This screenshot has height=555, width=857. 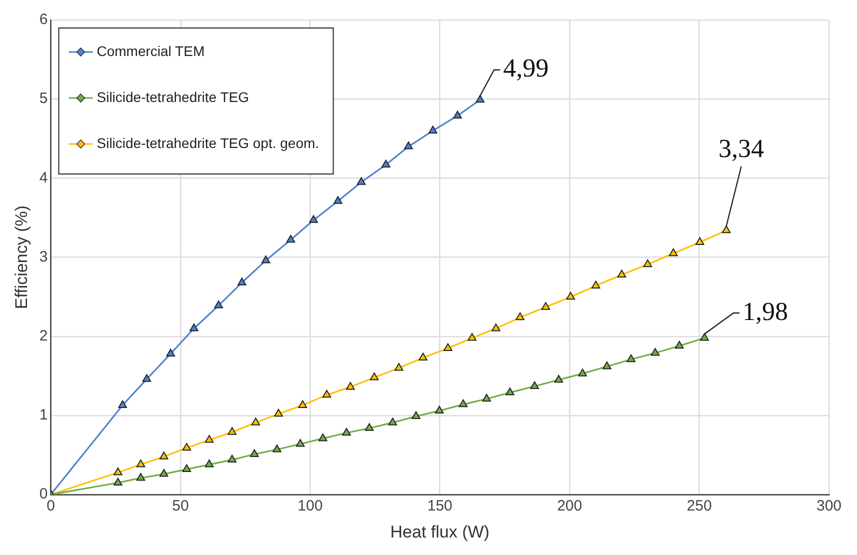 What do you see at coordinates (150, 50) in the screenshot?
I see `legend-label: Commercial TEM` at bounding box center [150, 50].